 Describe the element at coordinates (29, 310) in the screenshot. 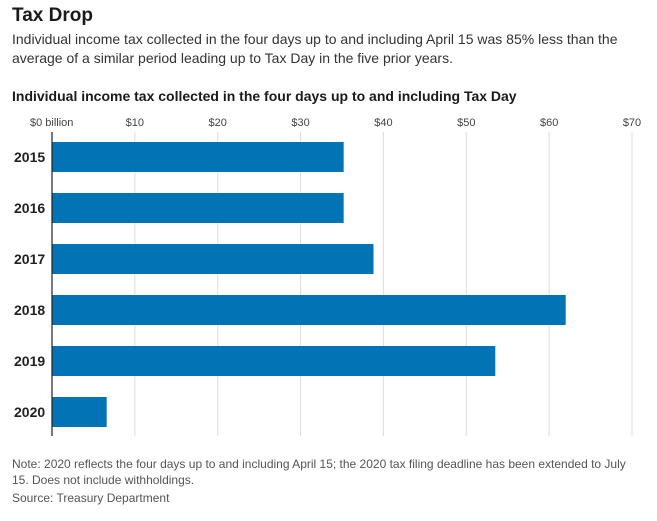

I see `category-label: 2018` at that location.